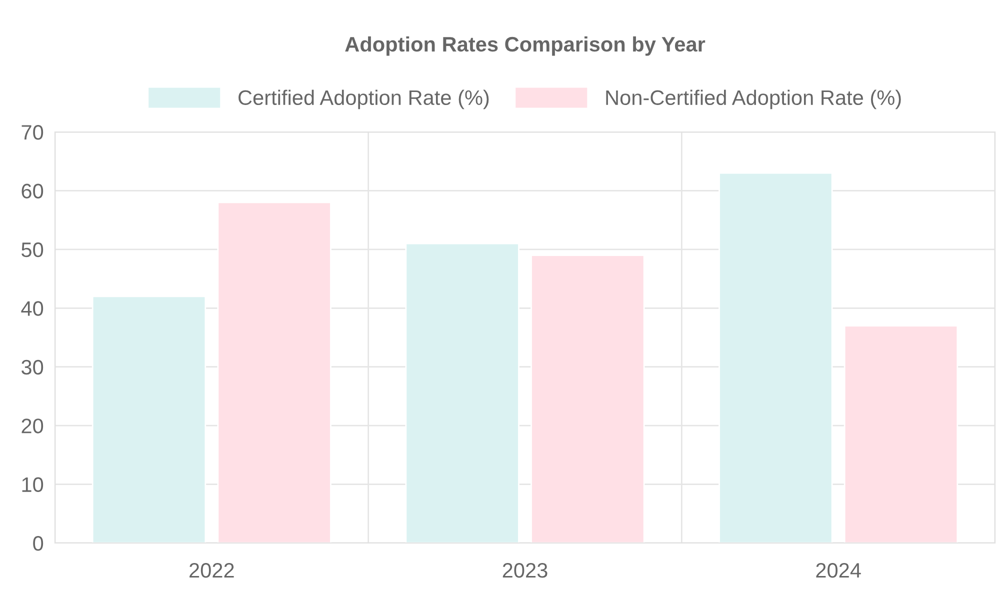 The width and height of the screenshot is (1000, 600). Describe the element at coordinates (33, 132) in the screenshot. I see `y-tick-label: 70` at that location.